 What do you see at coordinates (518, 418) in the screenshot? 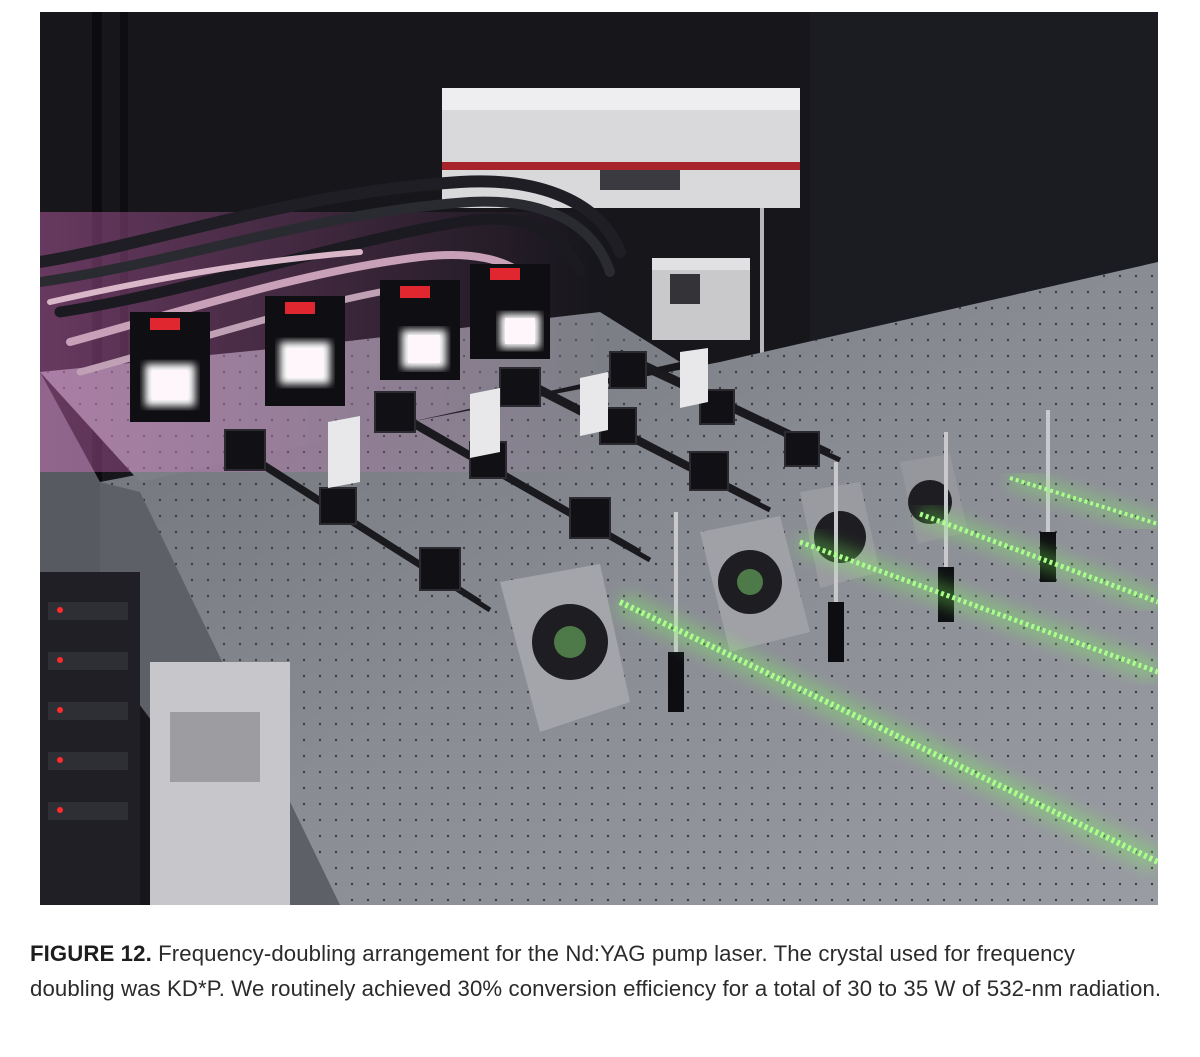
I see `white-cards` at bounding box center [518, 418].